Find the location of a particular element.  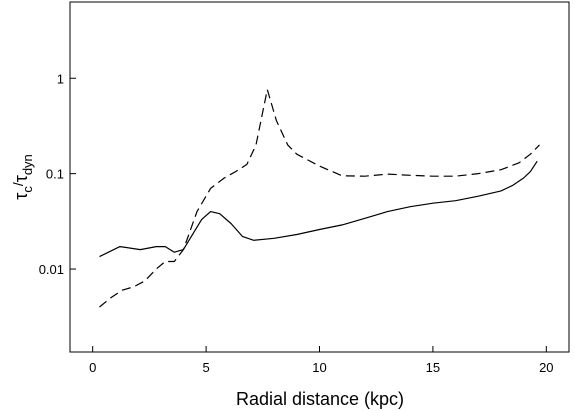

x-axis-title: Radial distance (kpc) is located at coordinates (320, 399).